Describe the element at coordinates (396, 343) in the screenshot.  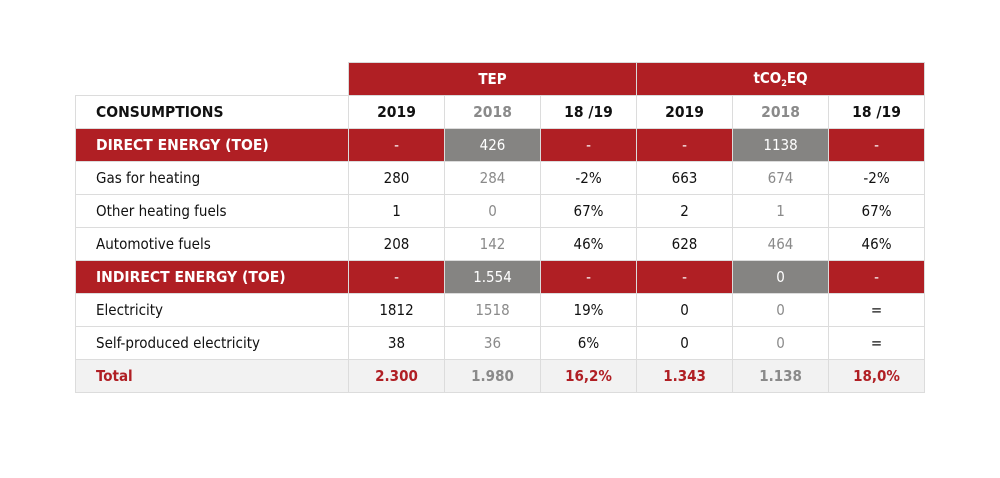
I see `tep-2019-cell: 38` at that location.